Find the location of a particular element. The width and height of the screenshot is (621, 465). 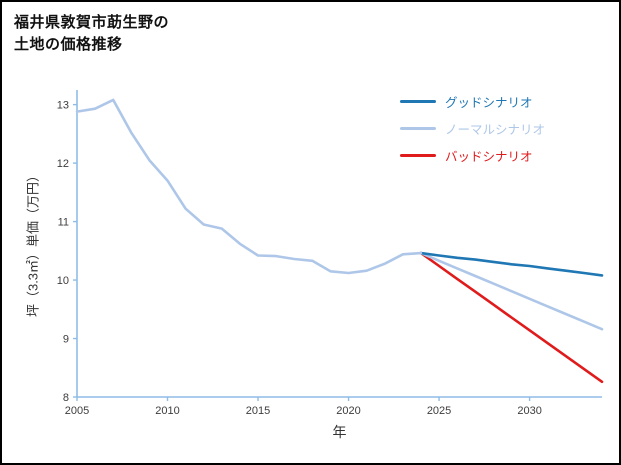

legend: グッドシナリオ ノーマルシナリオ バッドシナリオ is located at coordinates (472, 128).